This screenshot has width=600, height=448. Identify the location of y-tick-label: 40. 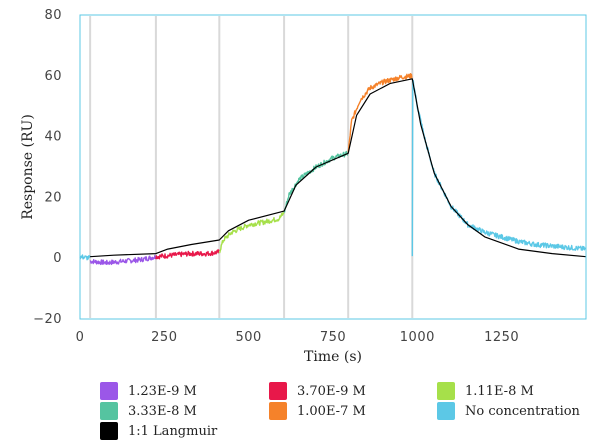
(53, 137).